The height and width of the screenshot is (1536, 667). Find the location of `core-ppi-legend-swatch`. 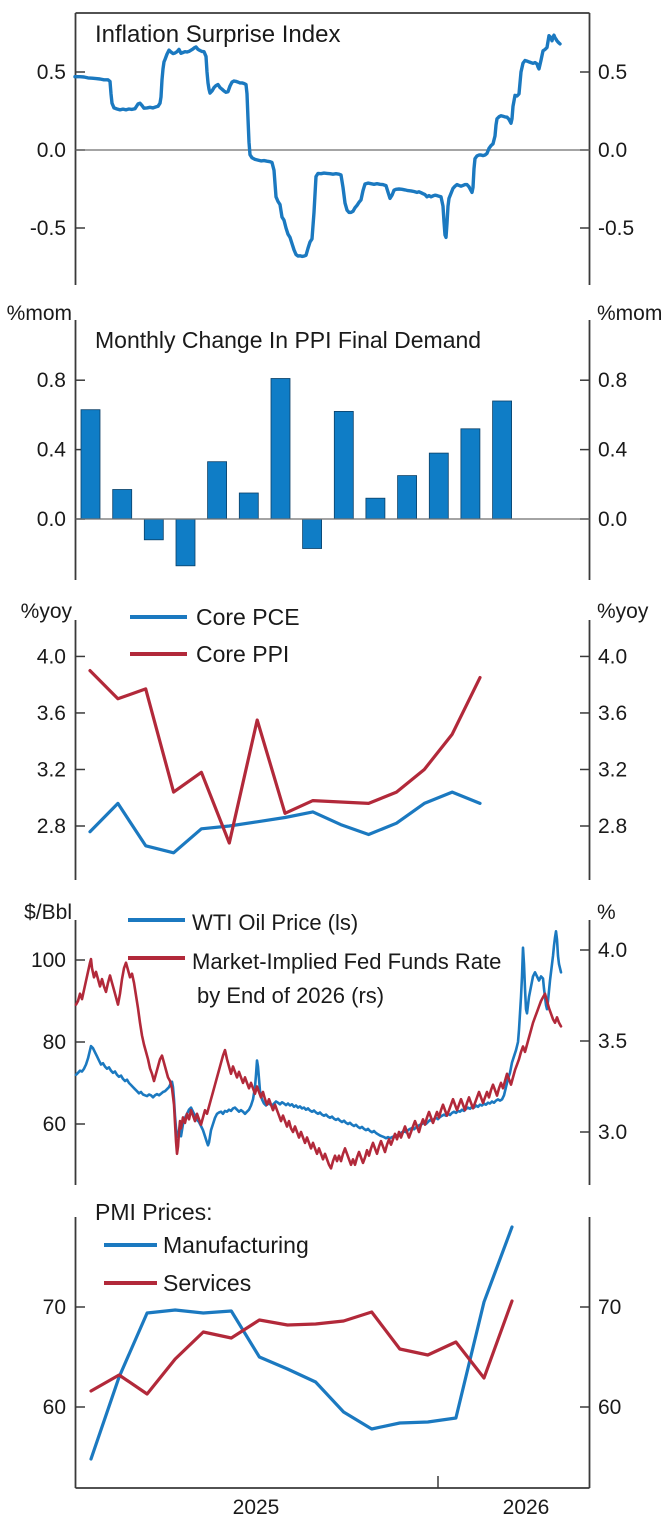

core-ppi-legend-swatch is located at coordinates (158, 654).